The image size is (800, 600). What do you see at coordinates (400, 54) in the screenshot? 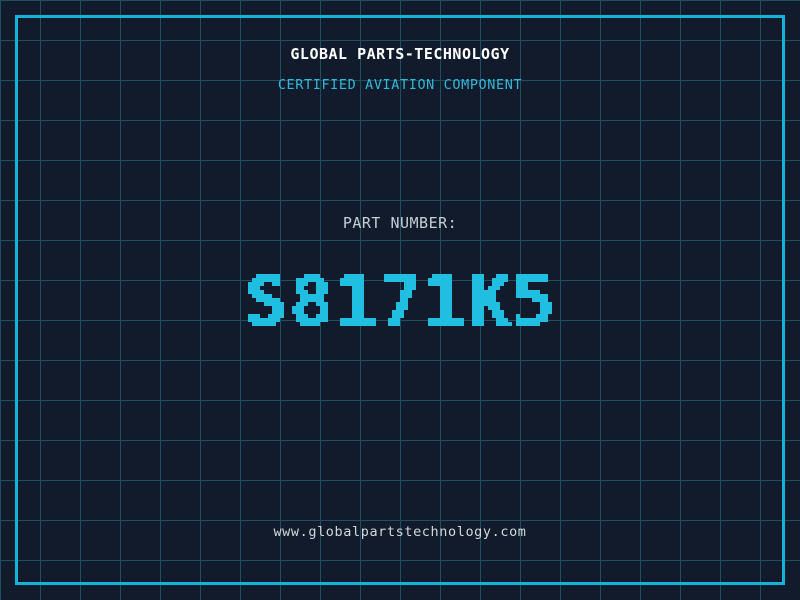
I see `company-title: GLOBAL PARTS-TECHNOLOGY` at bounding box center [400, 54].